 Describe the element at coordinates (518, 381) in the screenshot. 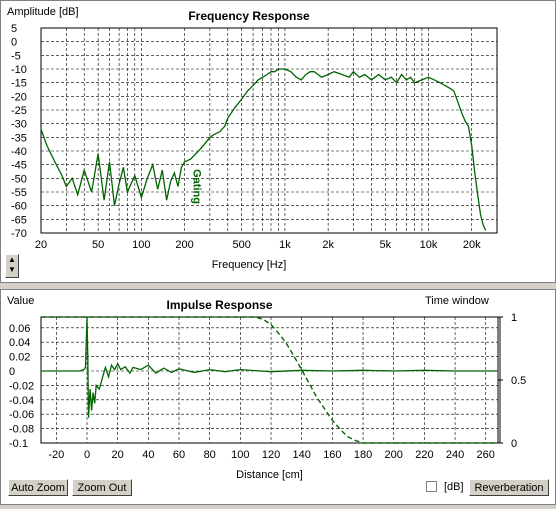

I see `right-tick-label: 0.5` at that location.